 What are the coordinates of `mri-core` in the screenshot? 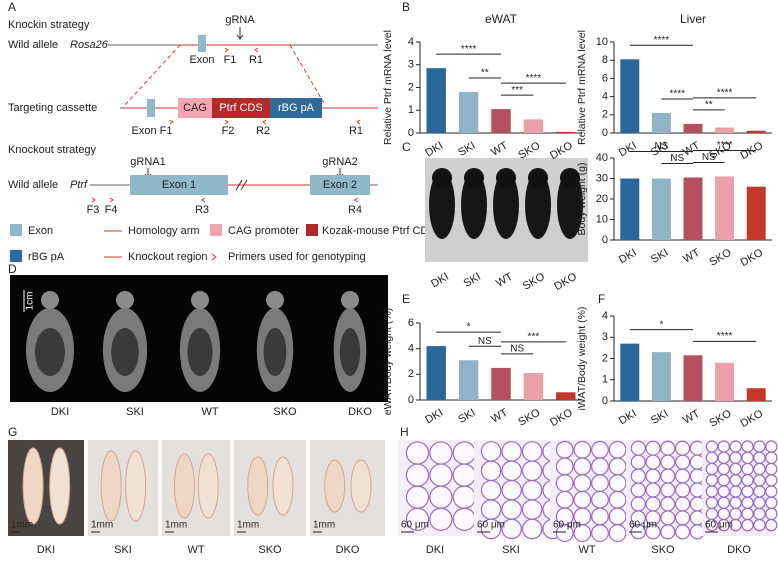 It's located at (125, 352).